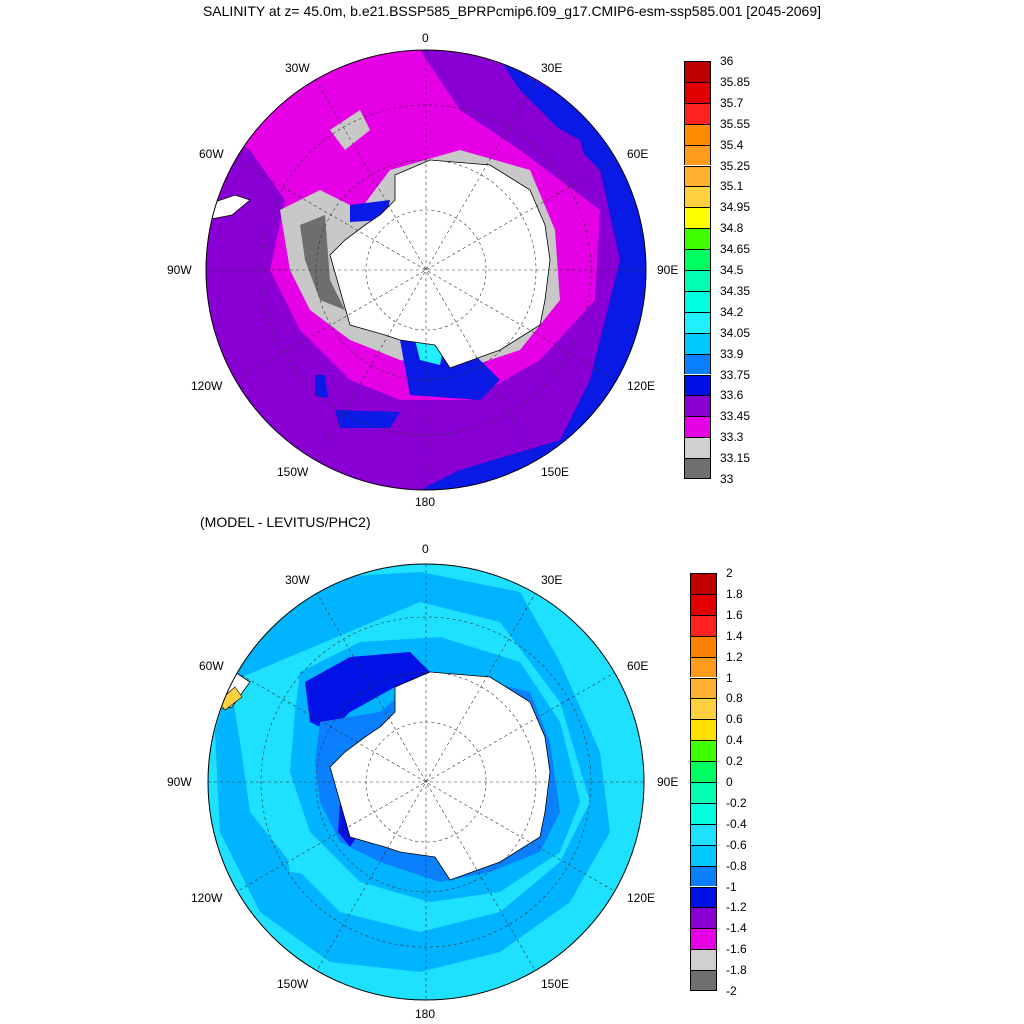 This screenshot has width=1024, height=1024. What do you see at coordinates (734, 719) in the screenshot?
I see `colorbar-tick-label: 0.6` at bounding box center [734, 719].